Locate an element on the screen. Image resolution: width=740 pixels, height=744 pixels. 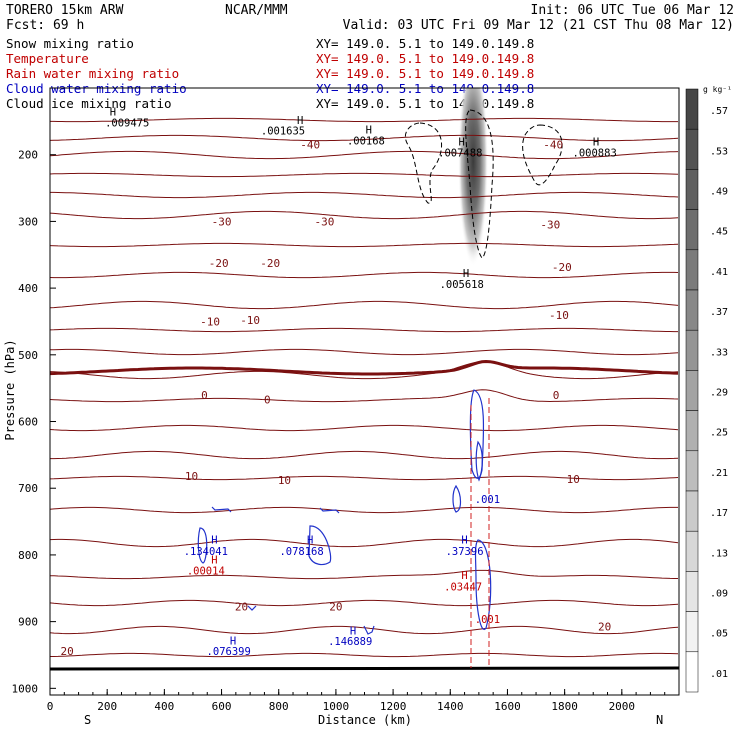
maximum-label: .001635 is located at coordinates (283, 132).